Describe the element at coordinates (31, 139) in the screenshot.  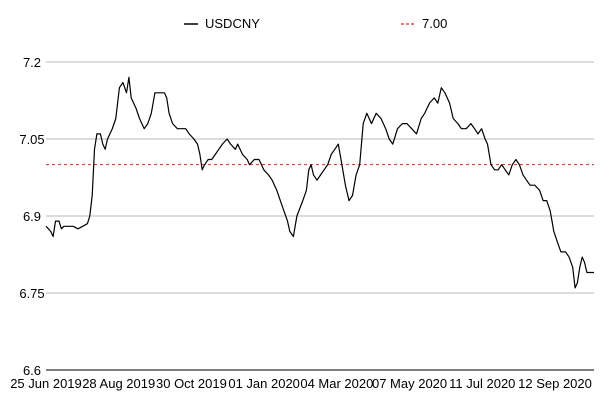
I see `y-tick-label: 7.05` at that location.